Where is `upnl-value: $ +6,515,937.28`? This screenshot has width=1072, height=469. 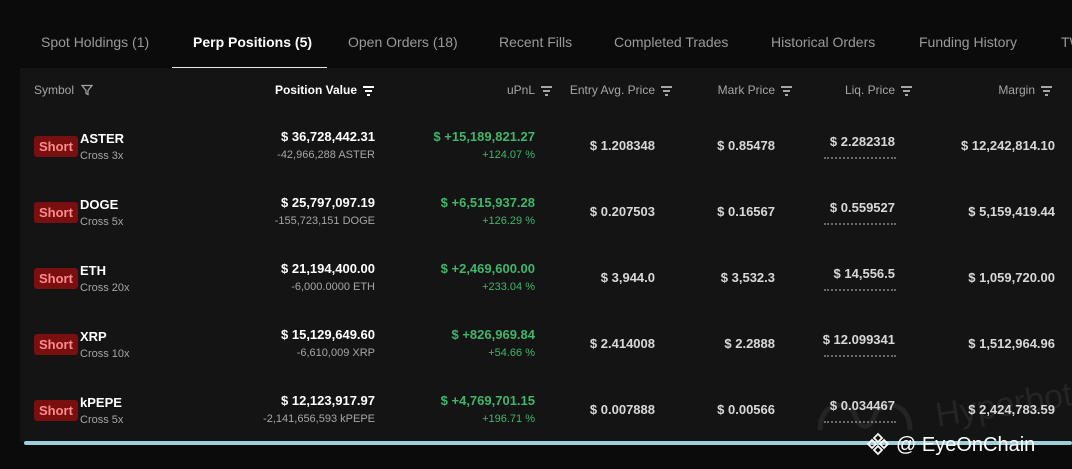 upnl-value: $ +6,515,937.28 is located at coordinates (487, 202).